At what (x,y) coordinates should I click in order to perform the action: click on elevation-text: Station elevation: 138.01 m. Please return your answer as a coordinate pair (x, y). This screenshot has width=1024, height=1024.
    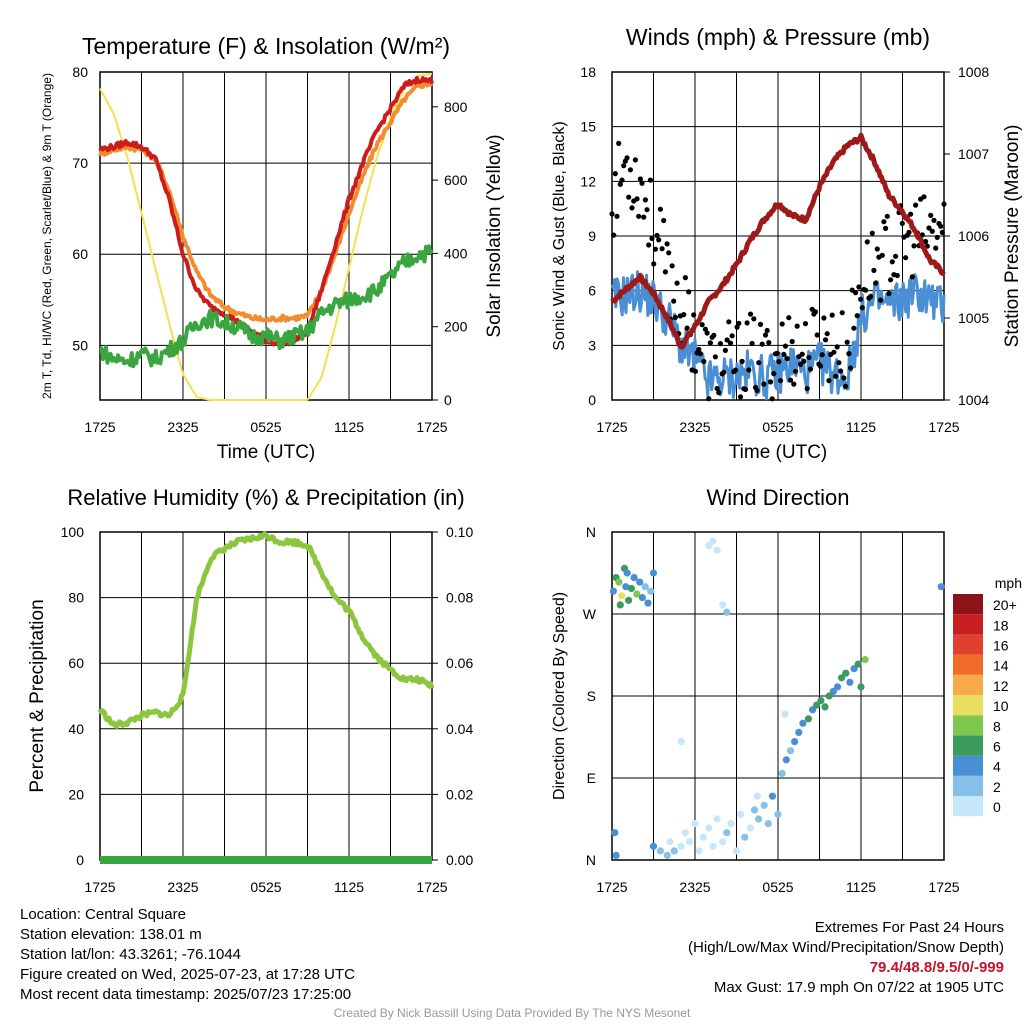
    Looking at the image, I should click on (111, 934).